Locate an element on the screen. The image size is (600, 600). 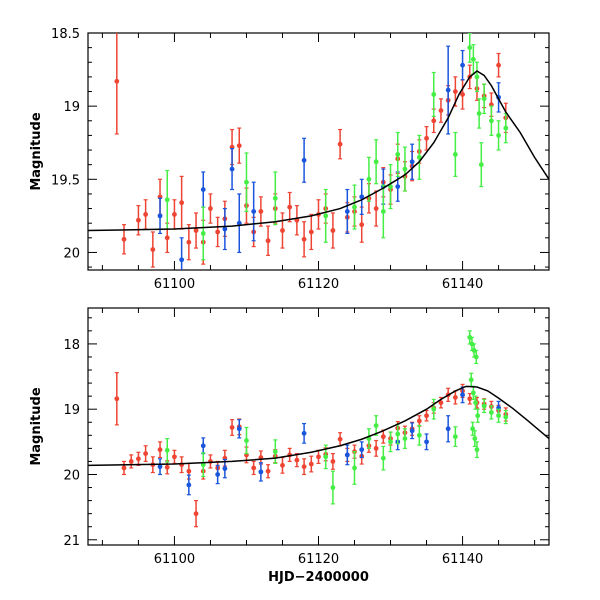
x-axis-label: HJD−2400000 is located at coordinates (318, 577).